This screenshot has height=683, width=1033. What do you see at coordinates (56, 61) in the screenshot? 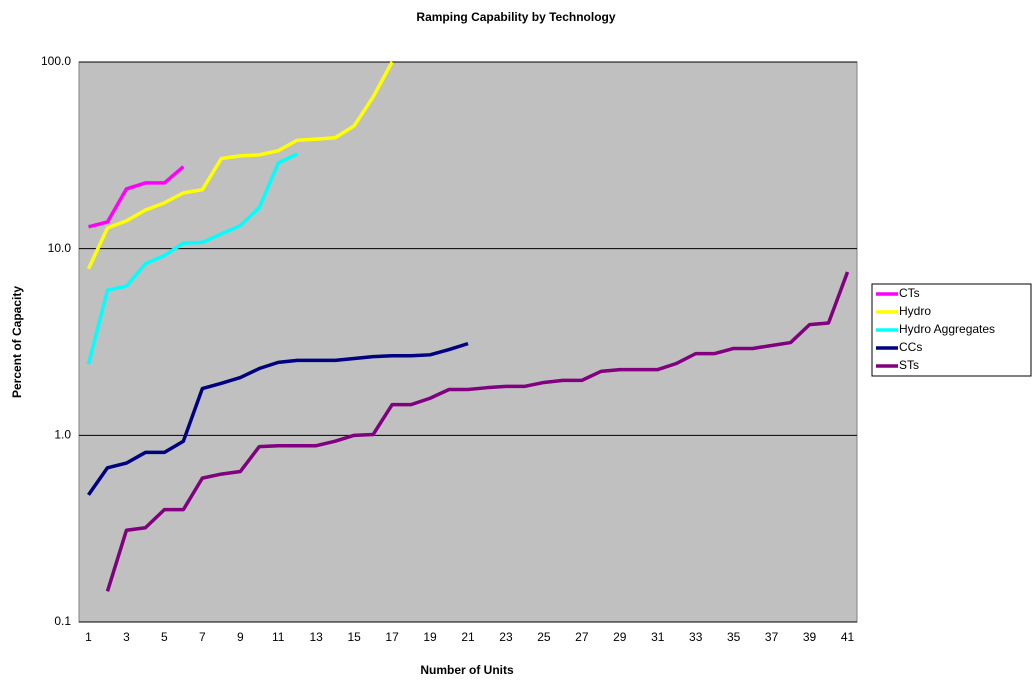
I see `y-tick-label: 100.0` at bounding box center [56, 61].